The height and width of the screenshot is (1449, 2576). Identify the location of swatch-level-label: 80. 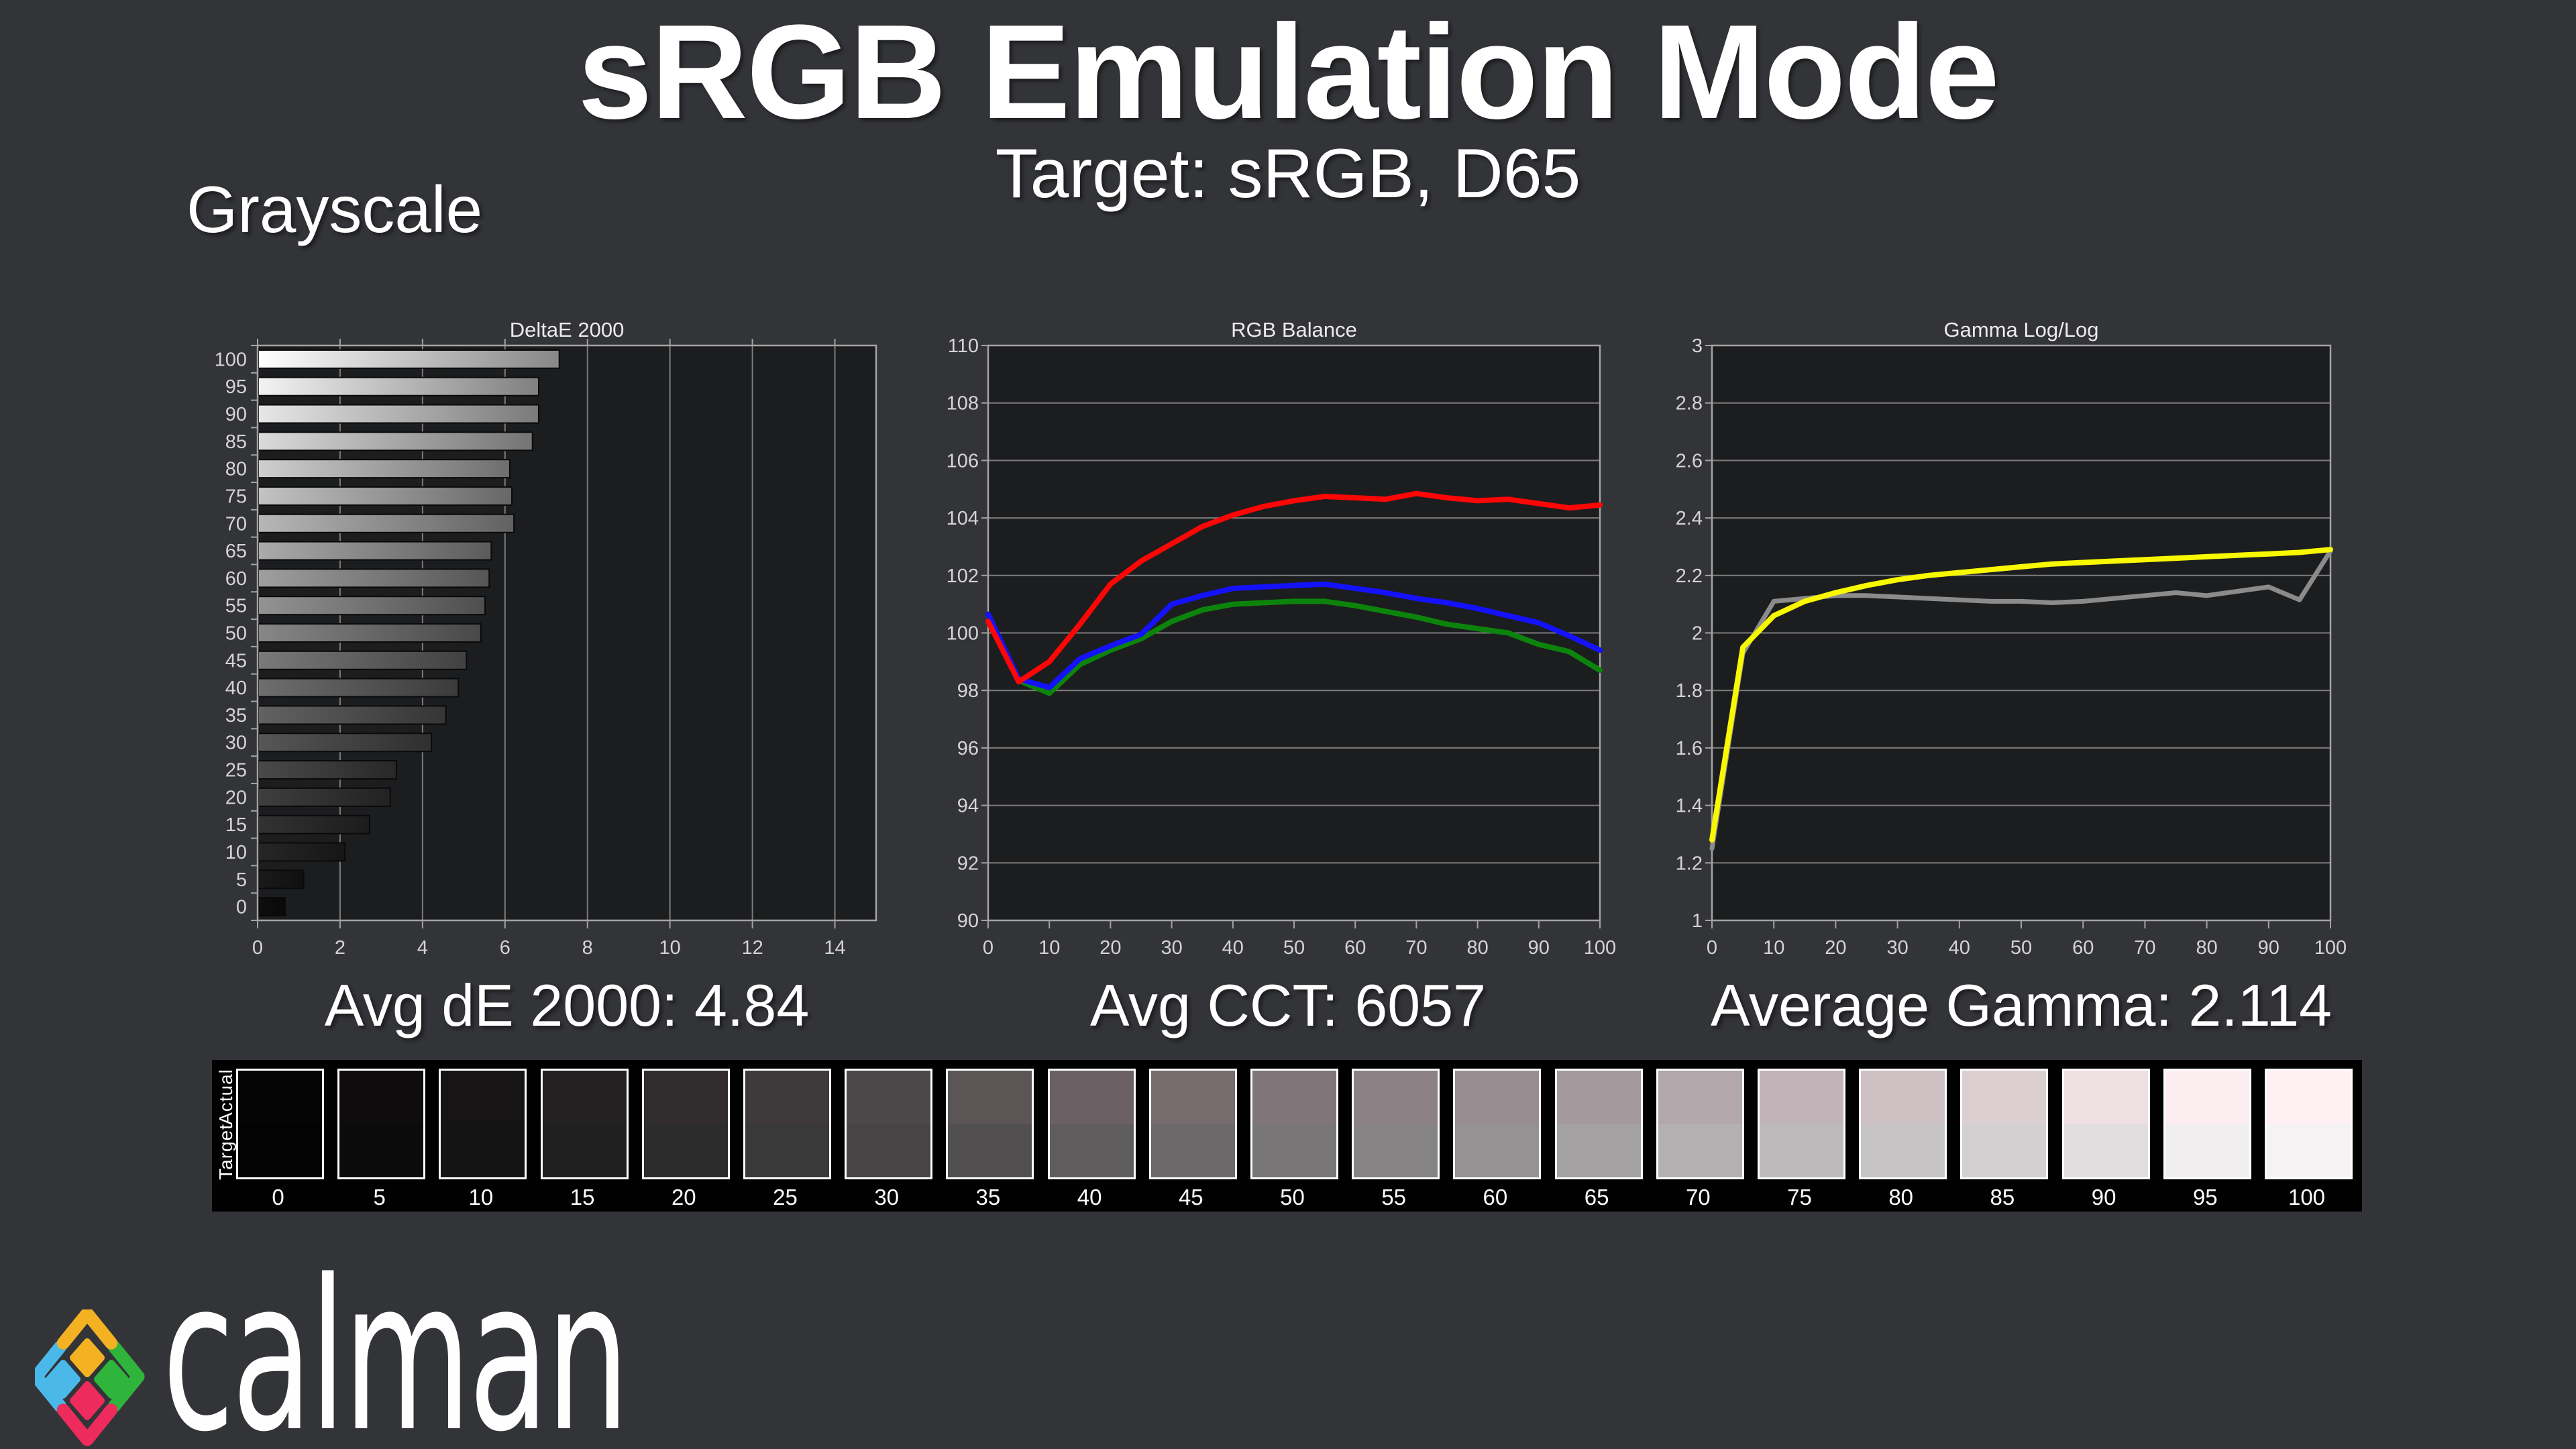
(1901, 1197).